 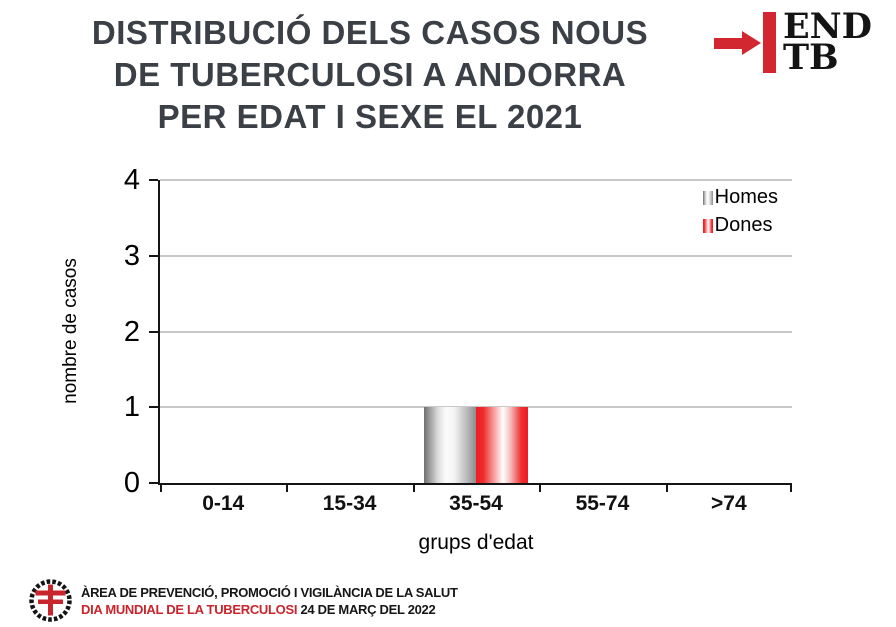 I want to click on footer-line-2-black: 24 DE MARÇ DEL 2022, so click(x=368, y=609).